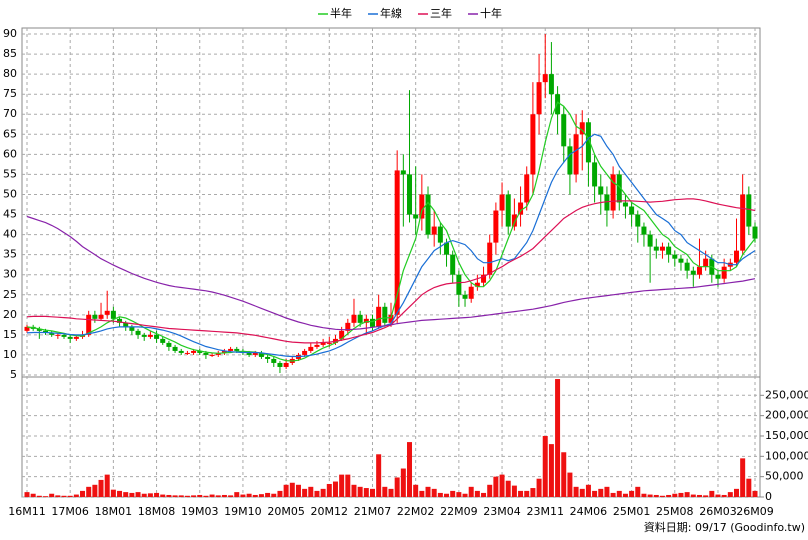  Describe the element at coordinates (675, 511) in the screenshot. I see `x-tick-label: 25M08` at that location.